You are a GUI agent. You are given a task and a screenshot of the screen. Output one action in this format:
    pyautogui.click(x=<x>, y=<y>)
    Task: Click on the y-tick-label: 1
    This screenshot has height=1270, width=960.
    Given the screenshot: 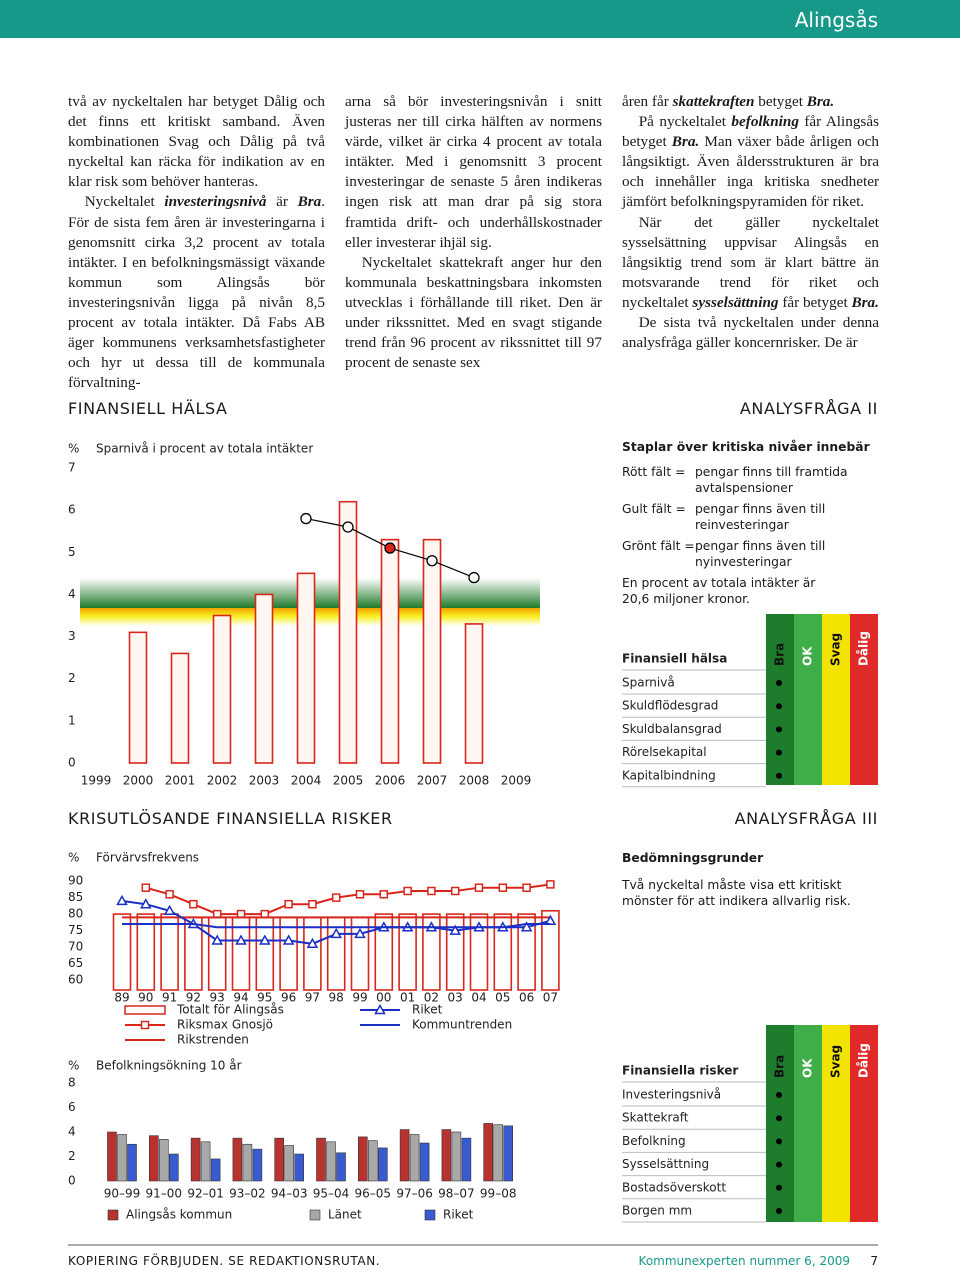 What is the action you would take?
    pyautogui.click(x=72, y=720)
    